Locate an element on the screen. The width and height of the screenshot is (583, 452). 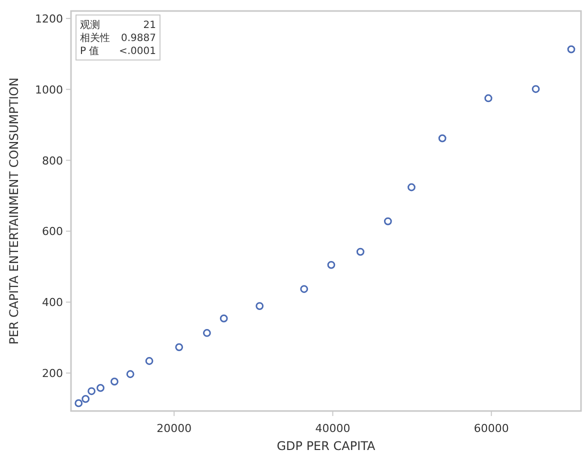
stats-box: 观测 21 相关性 0.9887 P 值 <.0001 is located at coordinates (118, 37).